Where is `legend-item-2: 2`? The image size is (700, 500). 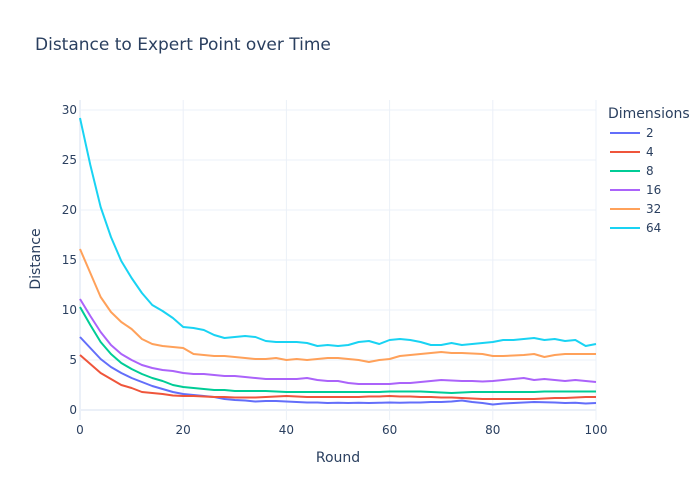 legend-item-2: 2 is located at coordinates (632, 133).